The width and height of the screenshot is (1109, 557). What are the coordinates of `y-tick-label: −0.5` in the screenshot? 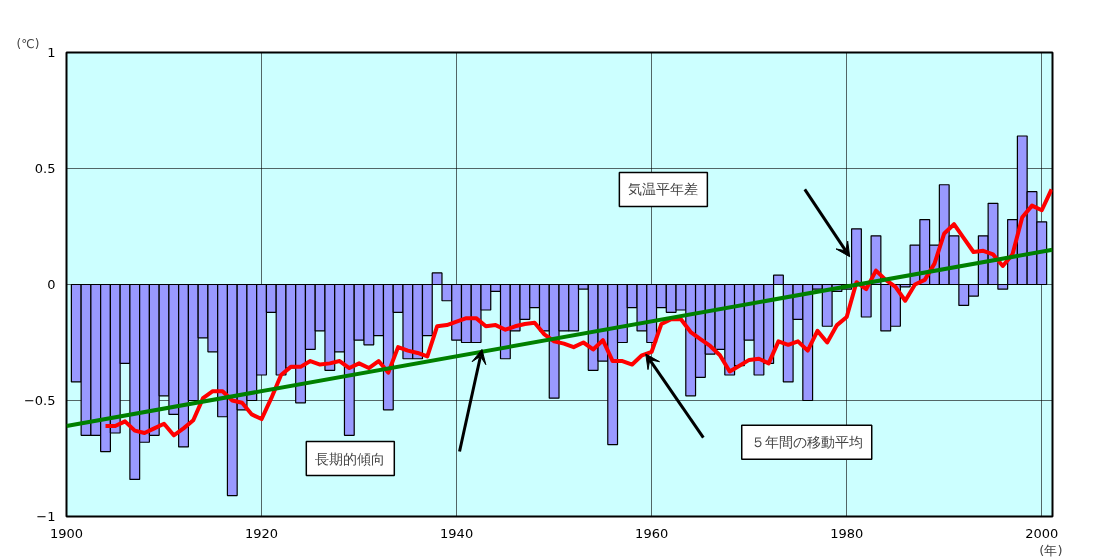 It's located at (39, 400).